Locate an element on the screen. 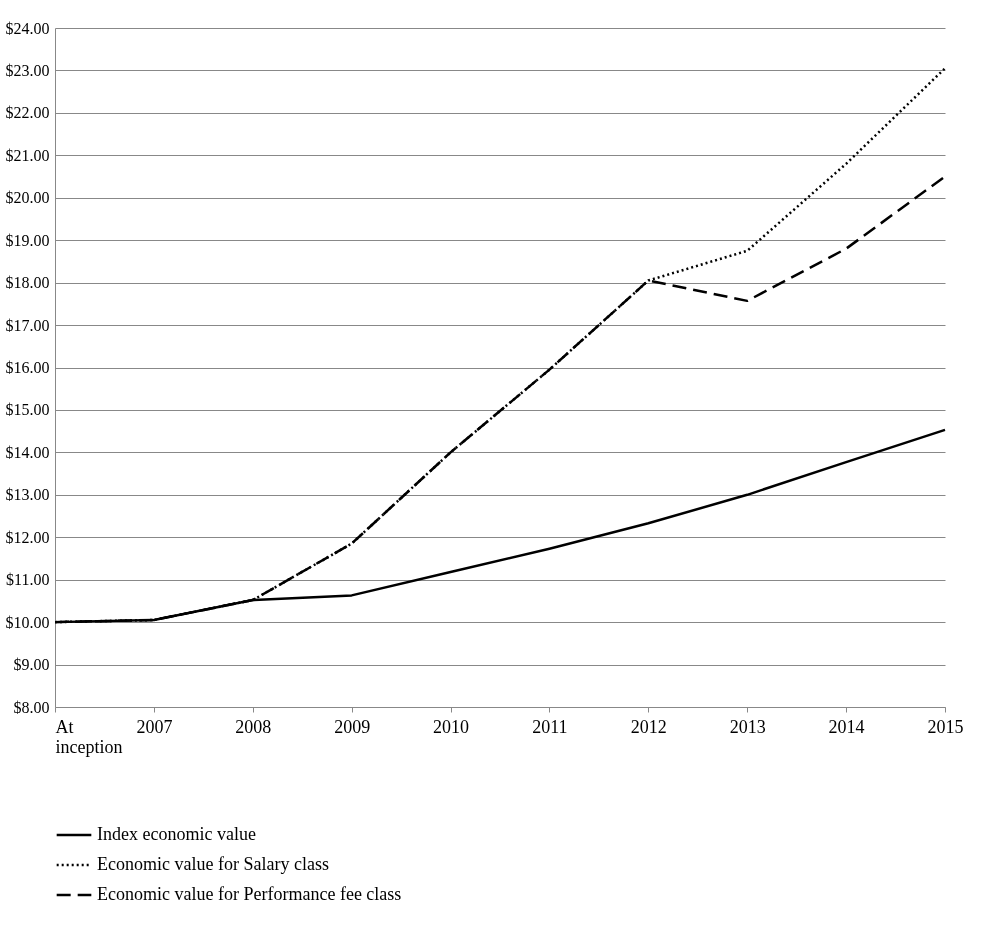 The height and width of the screenshot is (934, 1003). x-tick-label: 2007 is located at coordinates (154, 726).